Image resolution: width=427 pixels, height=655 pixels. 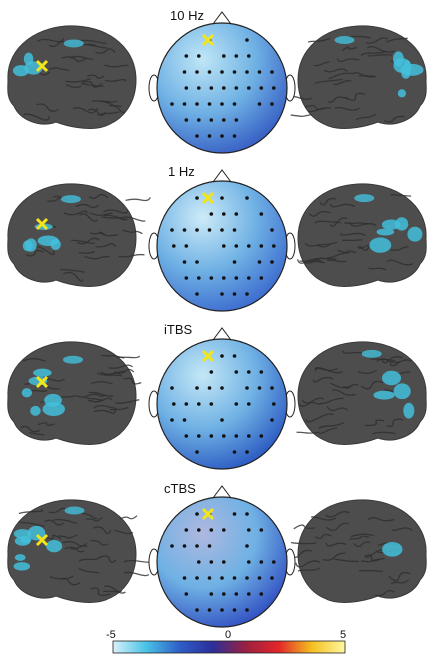 I want to click on topo-stim-marker-1hz, so click(x=208, y=198).